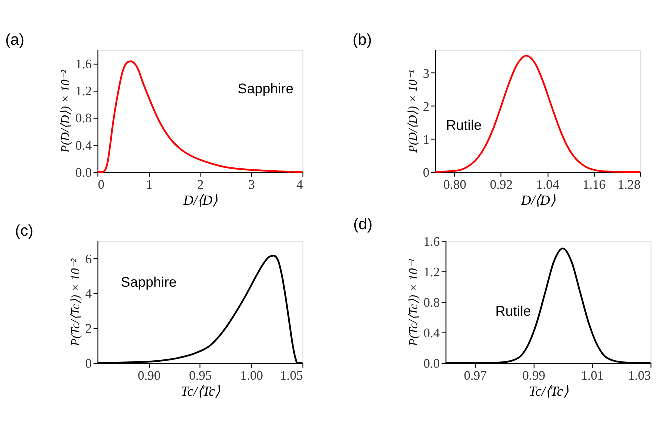 This screenshot has height=444, width=663. Describe the element at coordinates (594, 184) in the screenshot. I see `x-tick-label: 1.16` at that location.